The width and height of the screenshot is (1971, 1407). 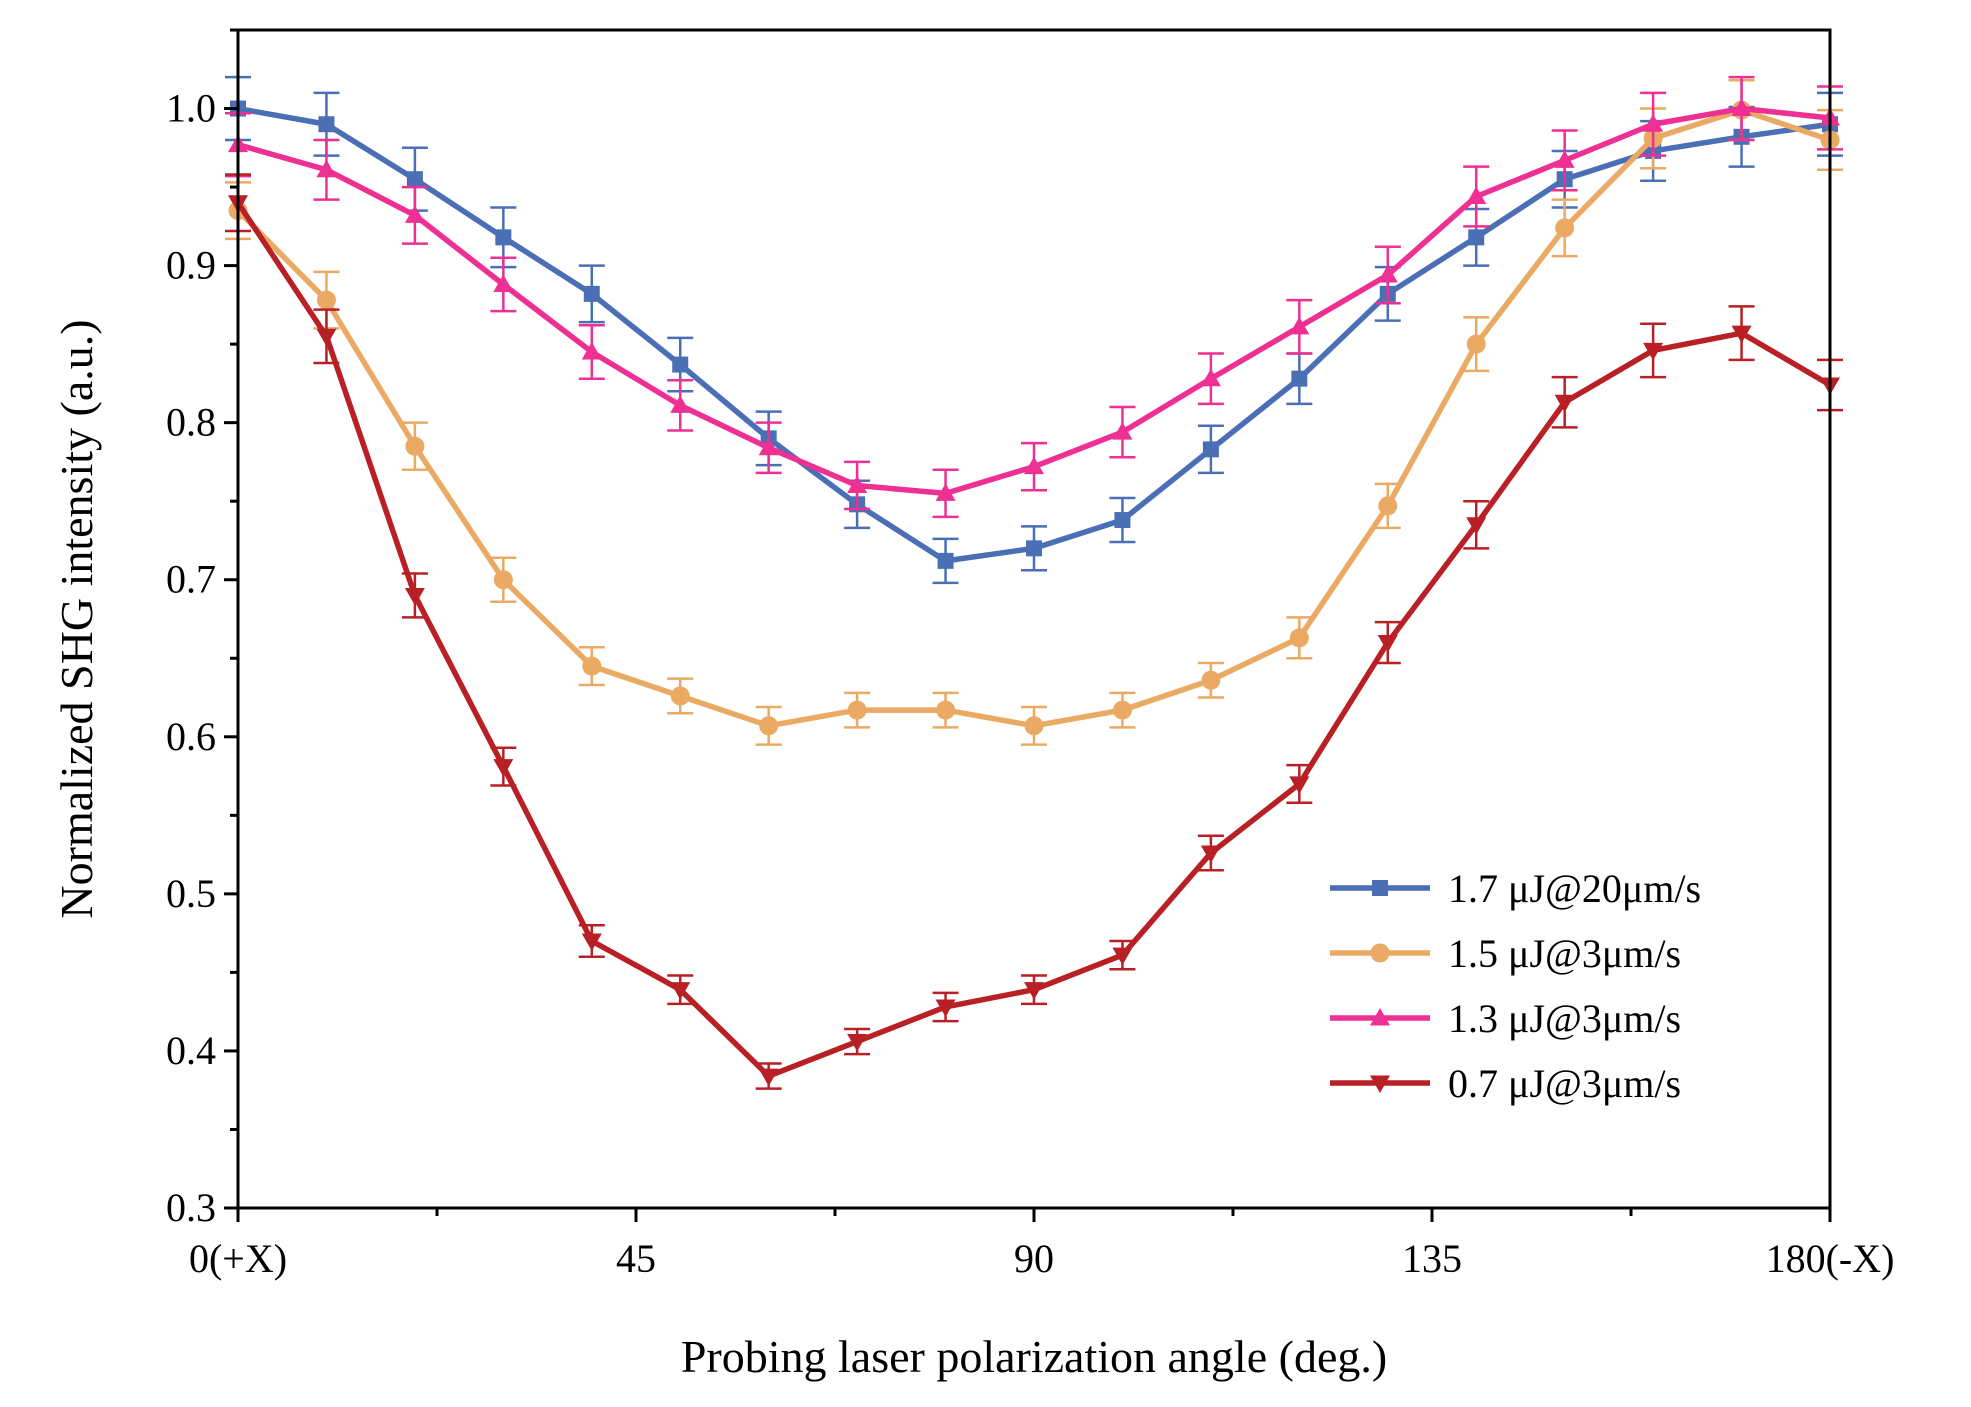 I want to click on y-tick-label: 0.6, so click(x=191, y=736).